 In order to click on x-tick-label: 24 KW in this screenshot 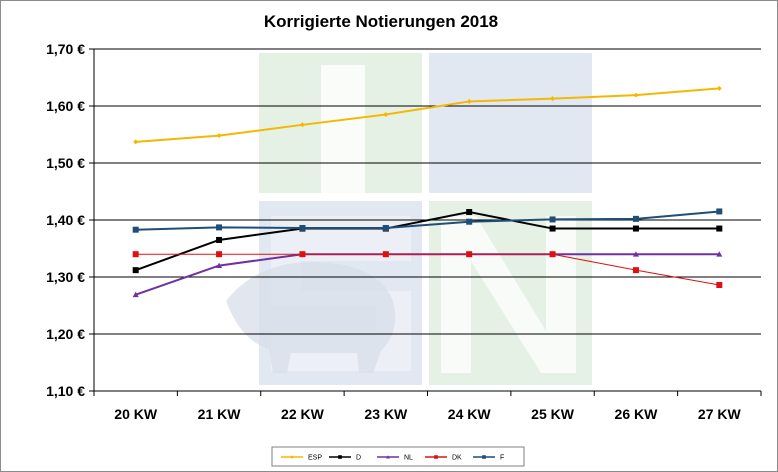, I will do `click(470, 414)`.